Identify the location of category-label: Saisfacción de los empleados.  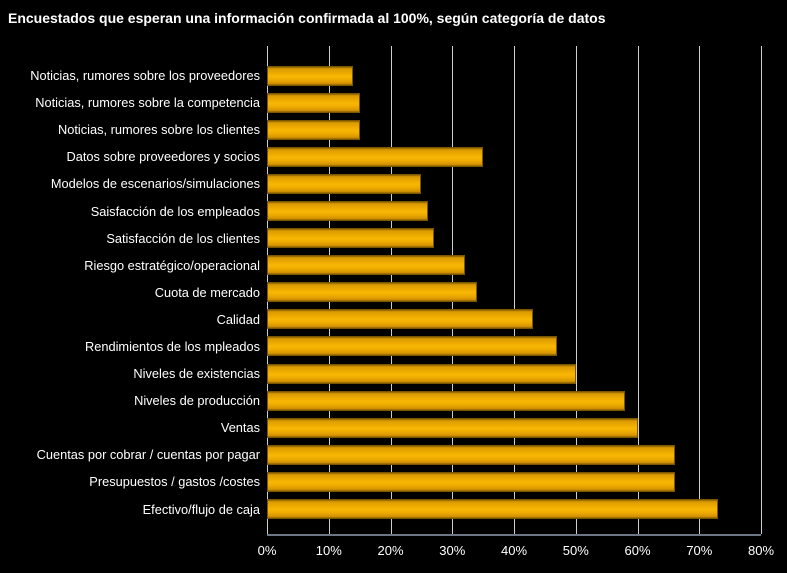
(175, 211).